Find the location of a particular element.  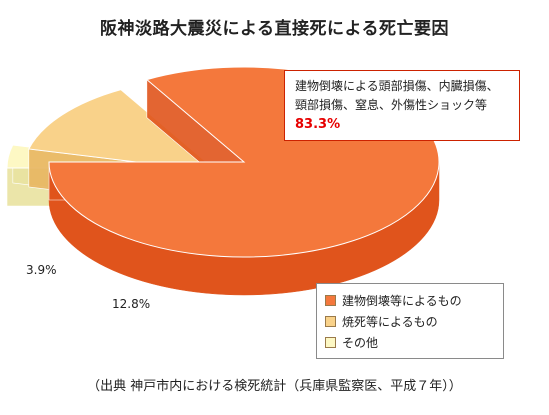

chart-title: 阪神淡路大震災による直接死による死亡要因 is located at coordinates (274, 29).